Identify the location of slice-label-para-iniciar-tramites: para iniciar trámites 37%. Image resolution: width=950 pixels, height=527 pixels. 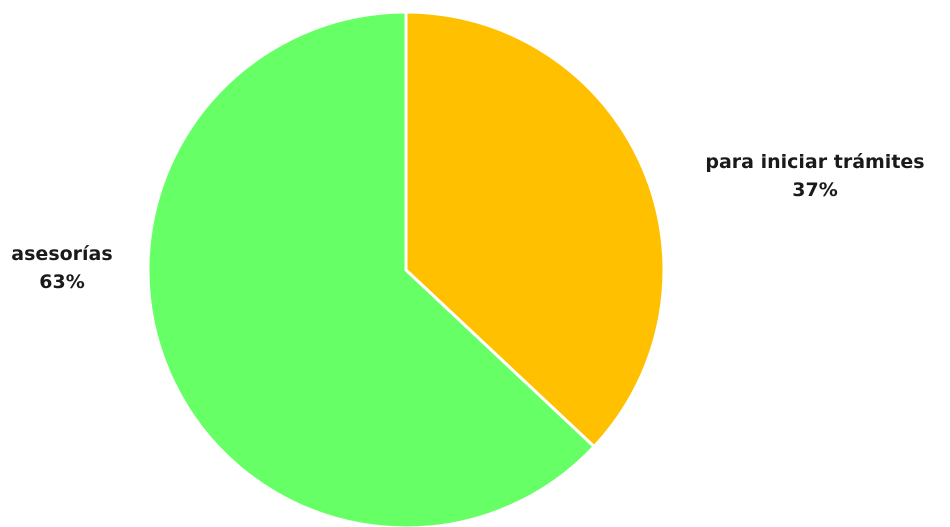
(815, 176).